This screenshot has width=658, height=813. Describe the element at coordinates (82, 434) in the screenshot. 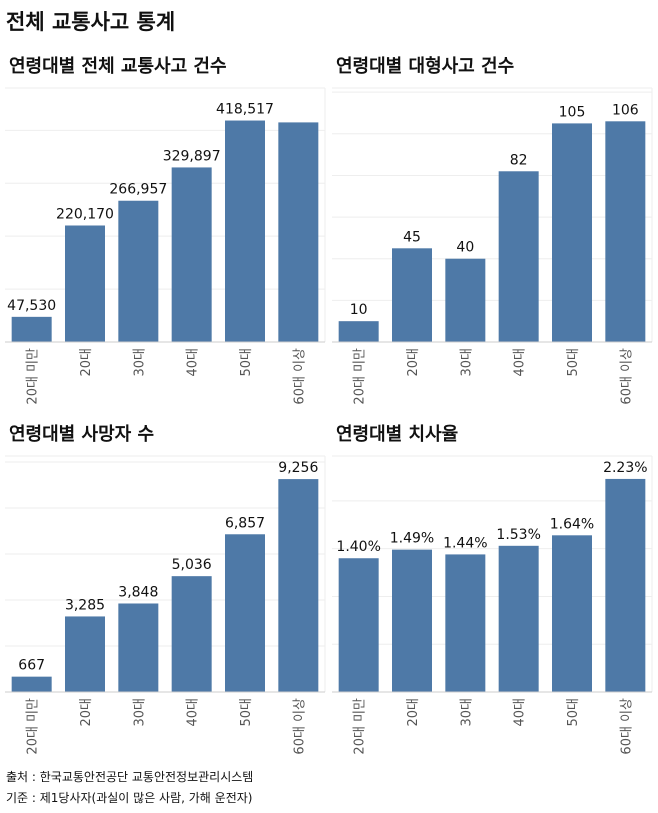

I see `chart-title: 연령대별 사망자 수` at that location.